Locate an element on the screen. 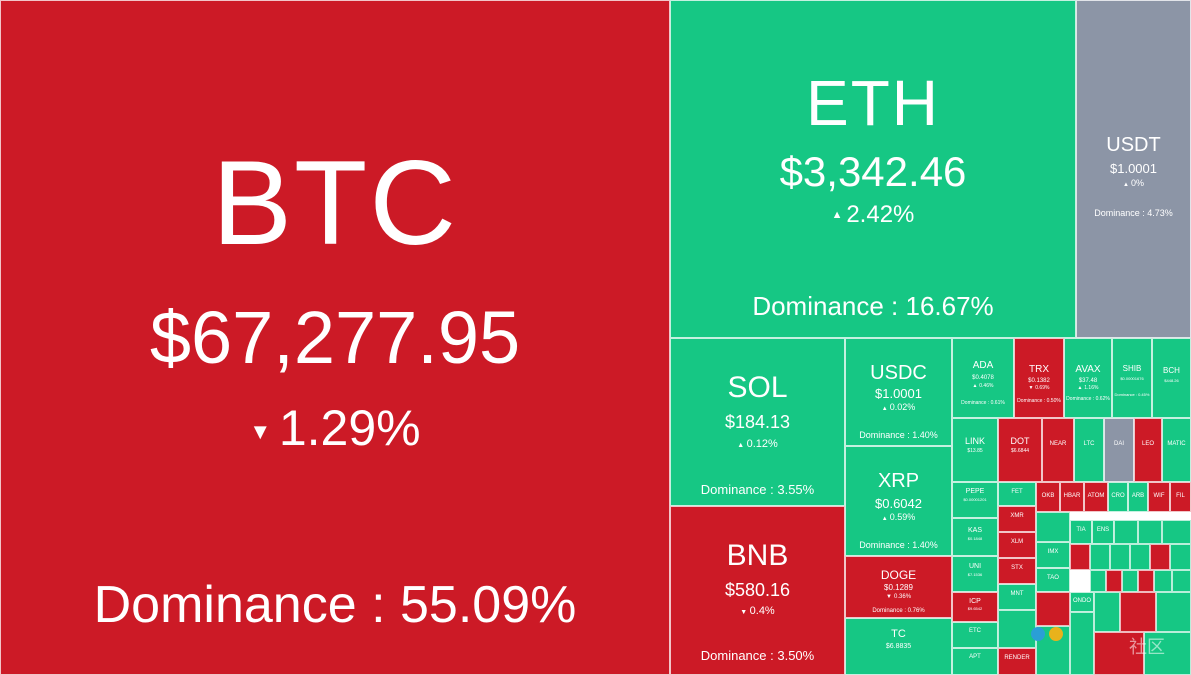  tile-symbol: DOGE is located at coordinates (898, 575).